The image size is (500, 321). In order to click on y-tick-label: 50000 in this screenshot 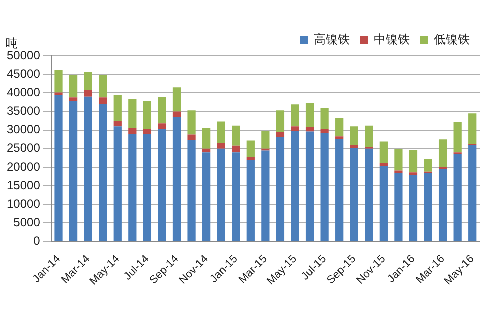, I will do `click(23, 55)`.